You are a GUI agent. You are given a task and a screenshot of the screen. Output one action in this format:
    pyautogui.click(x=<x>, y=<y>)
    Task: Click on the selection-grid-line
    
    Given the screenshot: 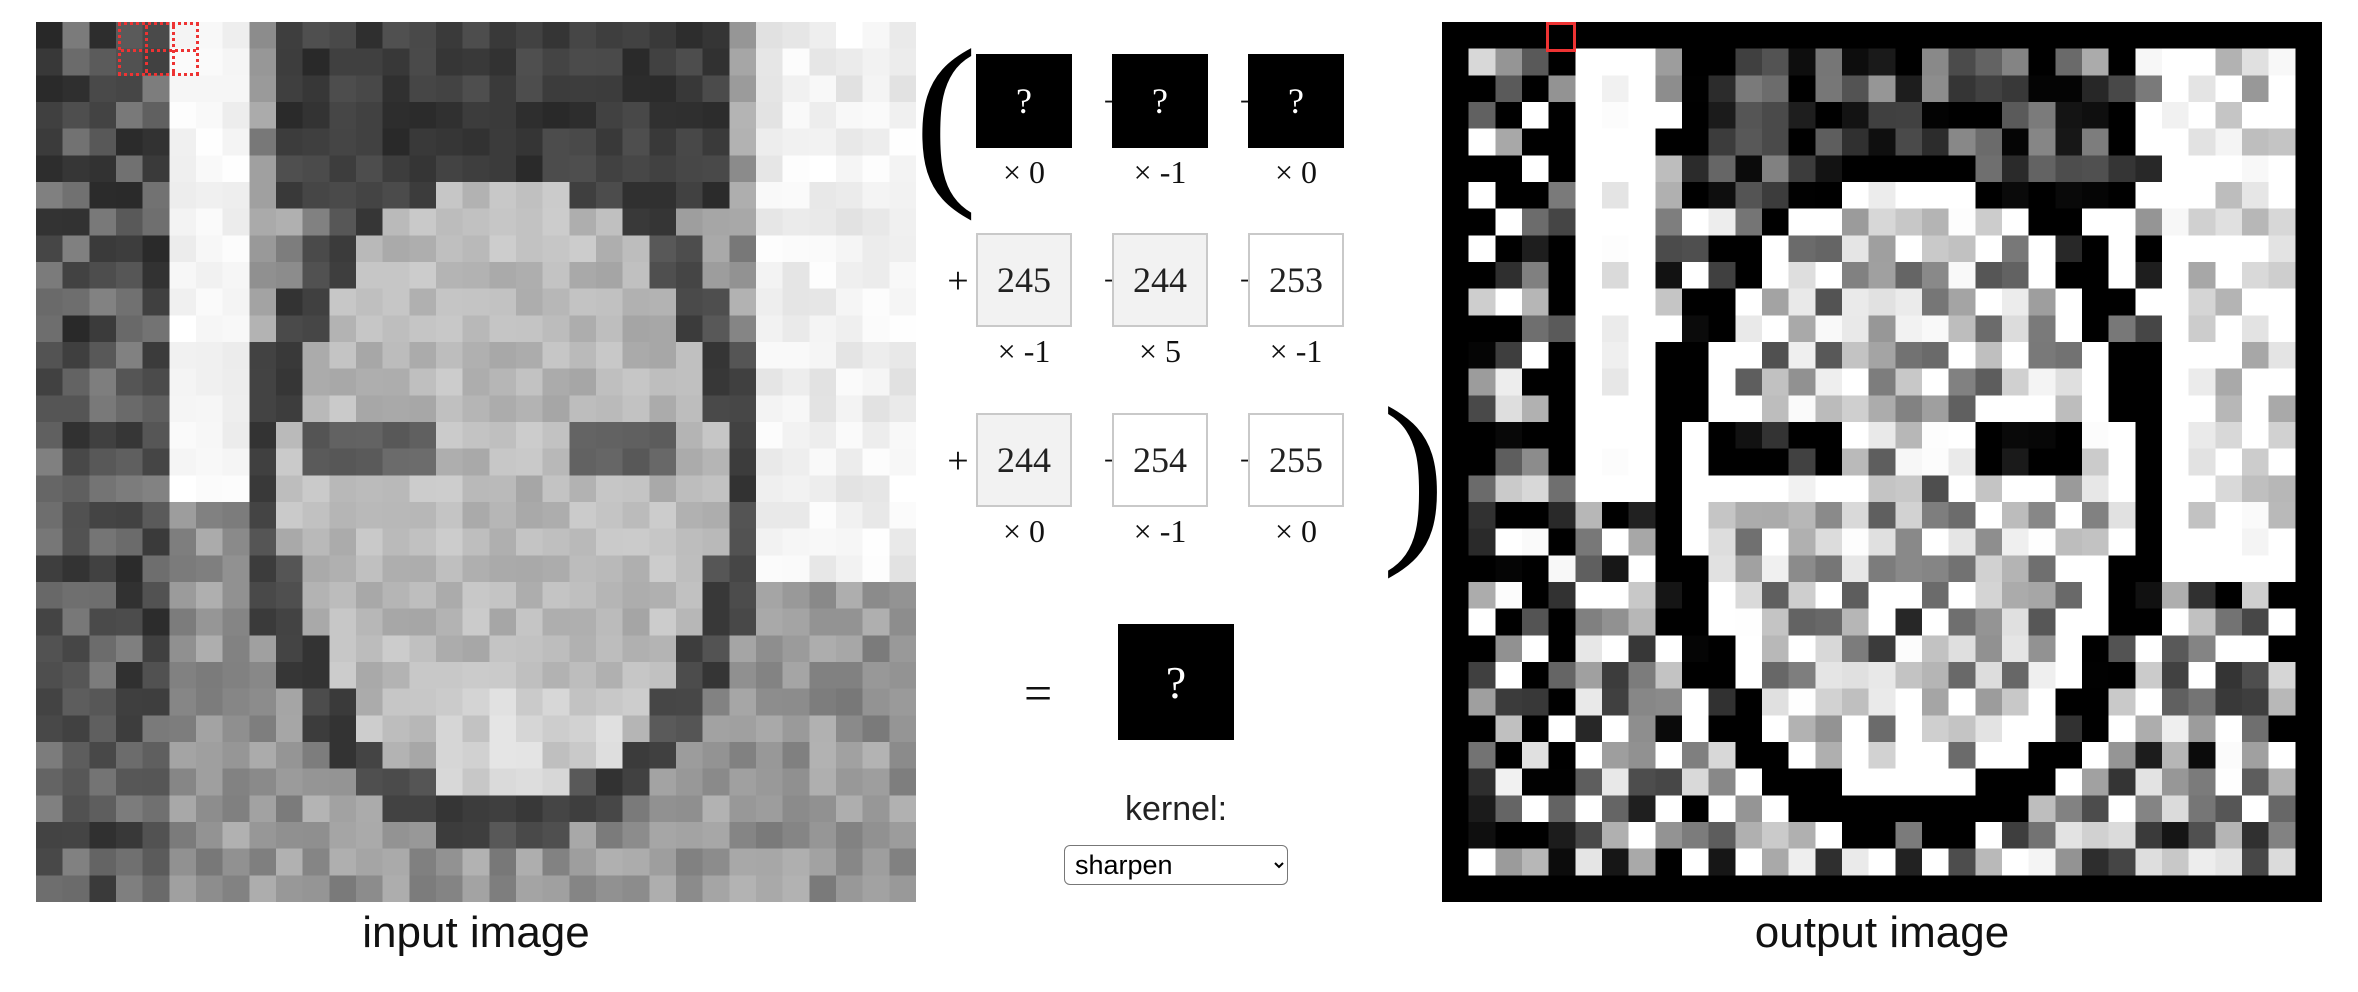 What is the action you would take?
    pyautogui.click(x=158, y=50)
    